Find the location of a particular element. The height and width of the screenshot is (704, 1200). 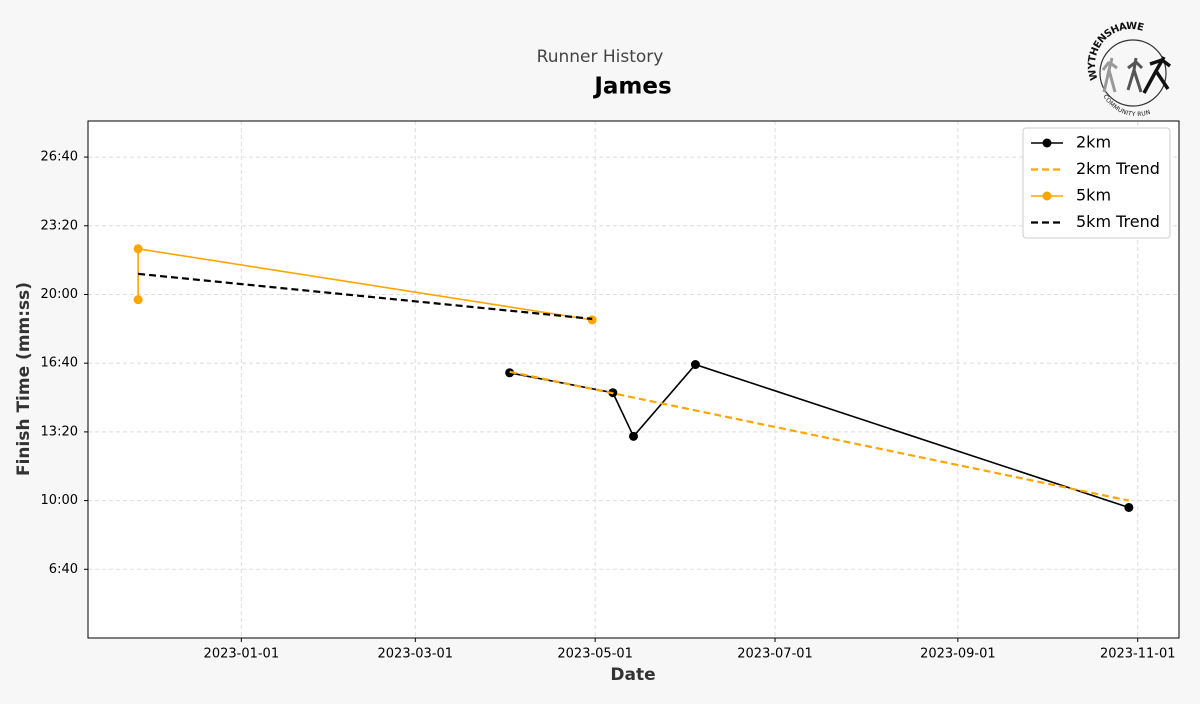

x-axis-label: Date is located at coordinates (632, 675).